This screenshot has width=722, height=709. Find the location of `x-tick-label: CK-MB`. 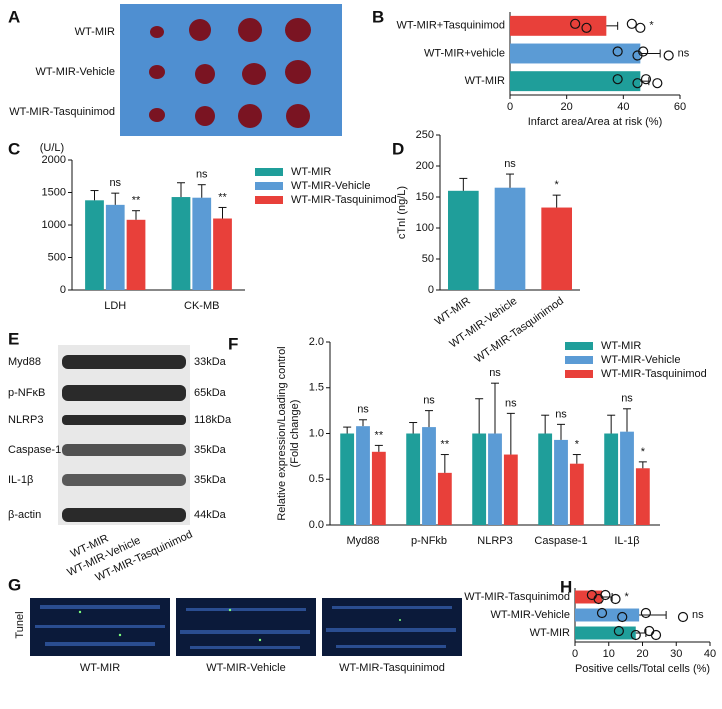

x-tick-label: CK-MB is located at coordinates (201, 306).